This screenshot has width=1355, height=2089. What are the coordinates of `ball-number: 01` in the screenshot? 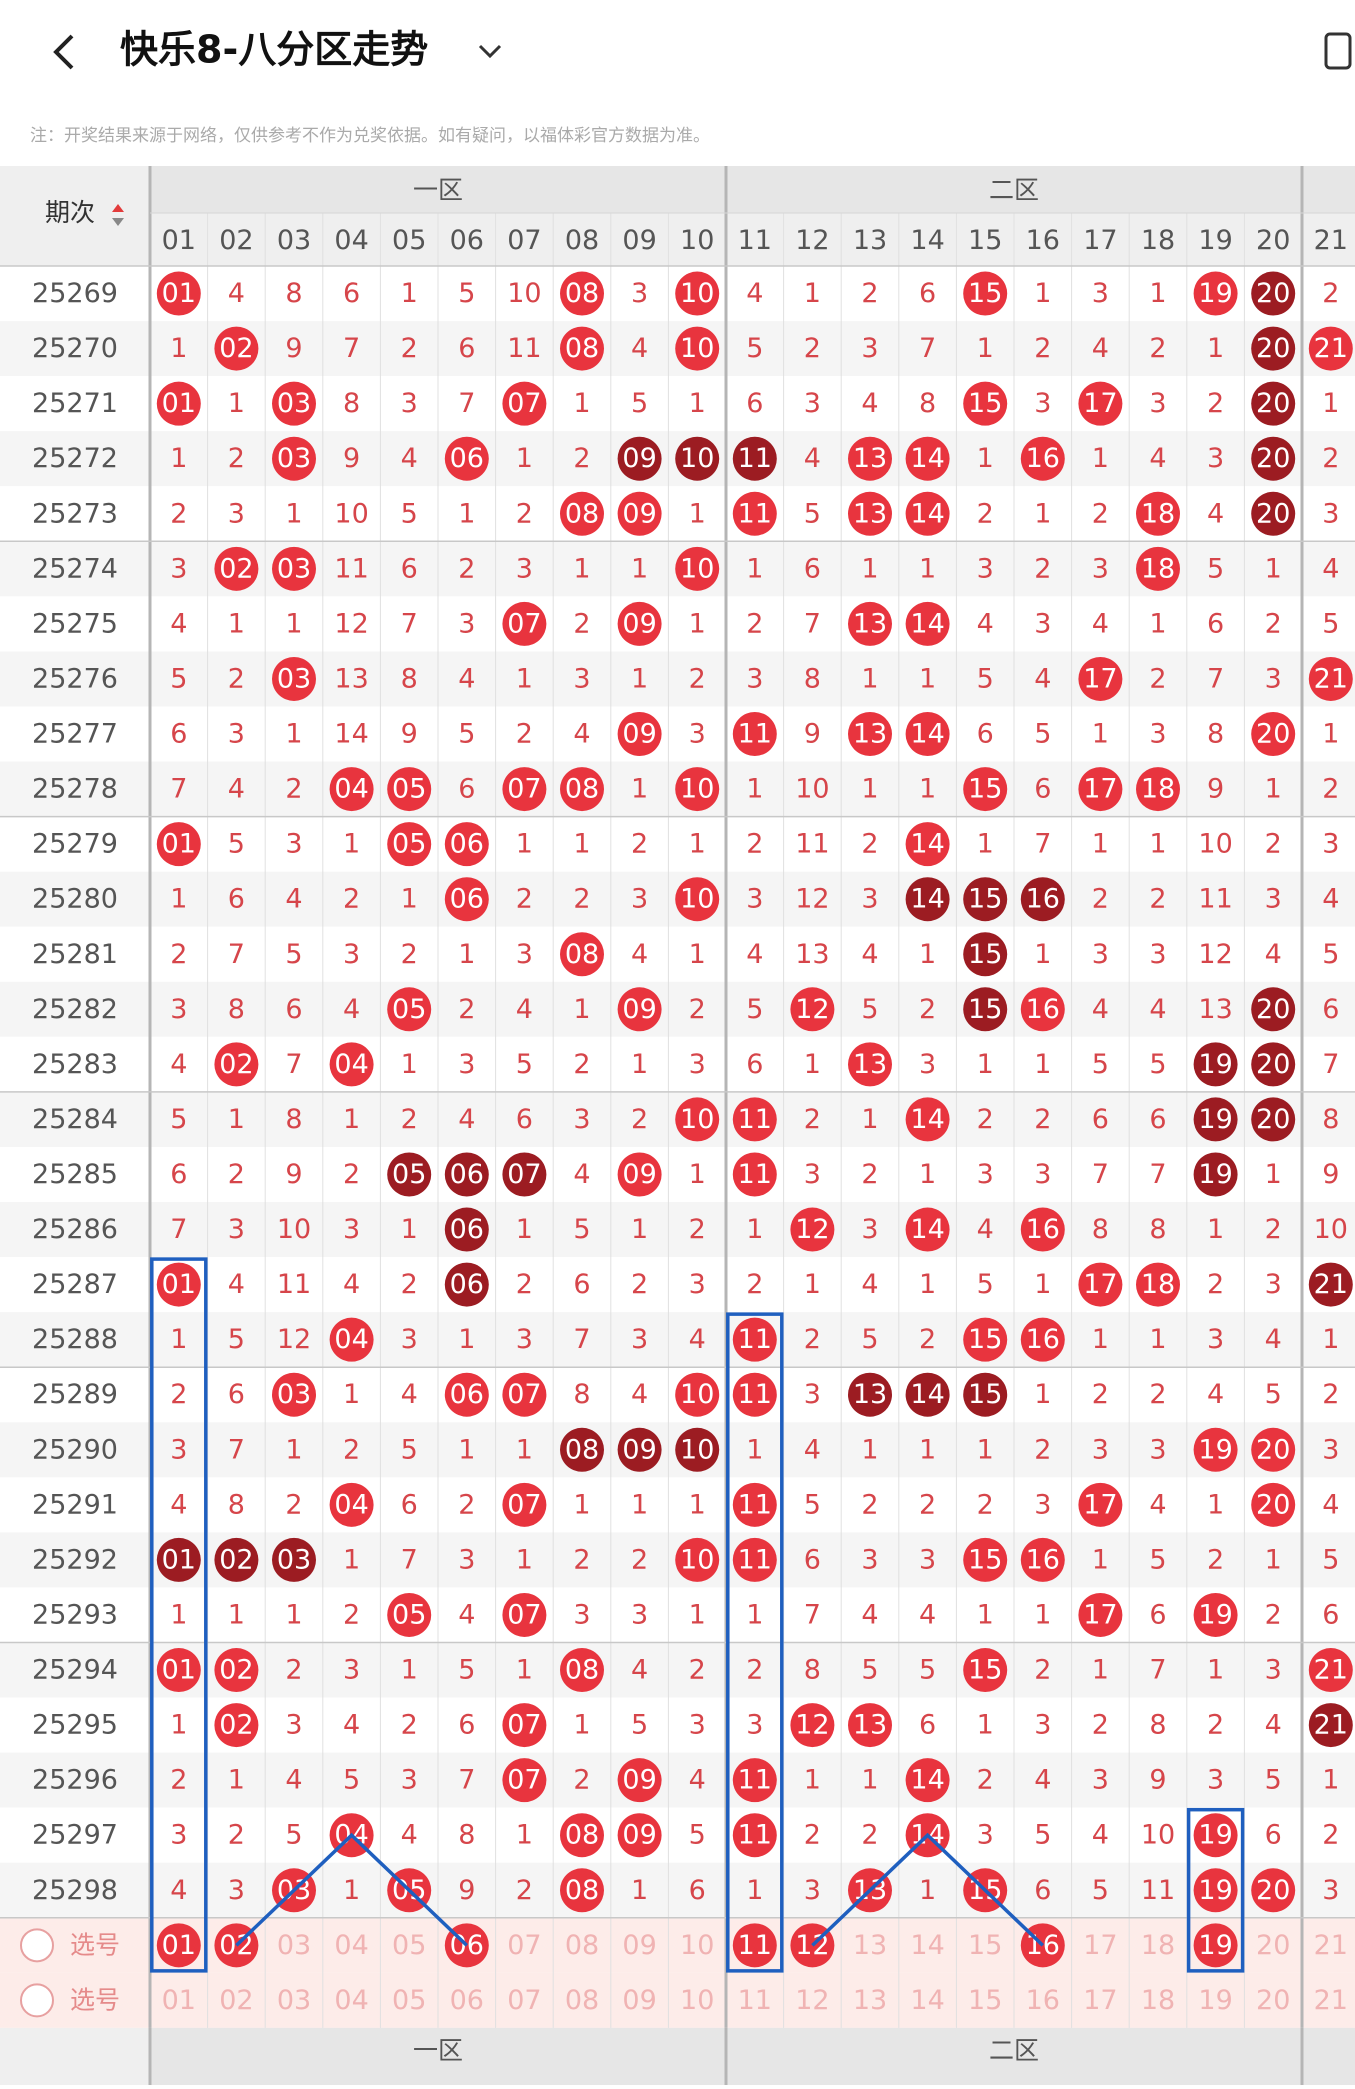 It's located at (179, 1284).